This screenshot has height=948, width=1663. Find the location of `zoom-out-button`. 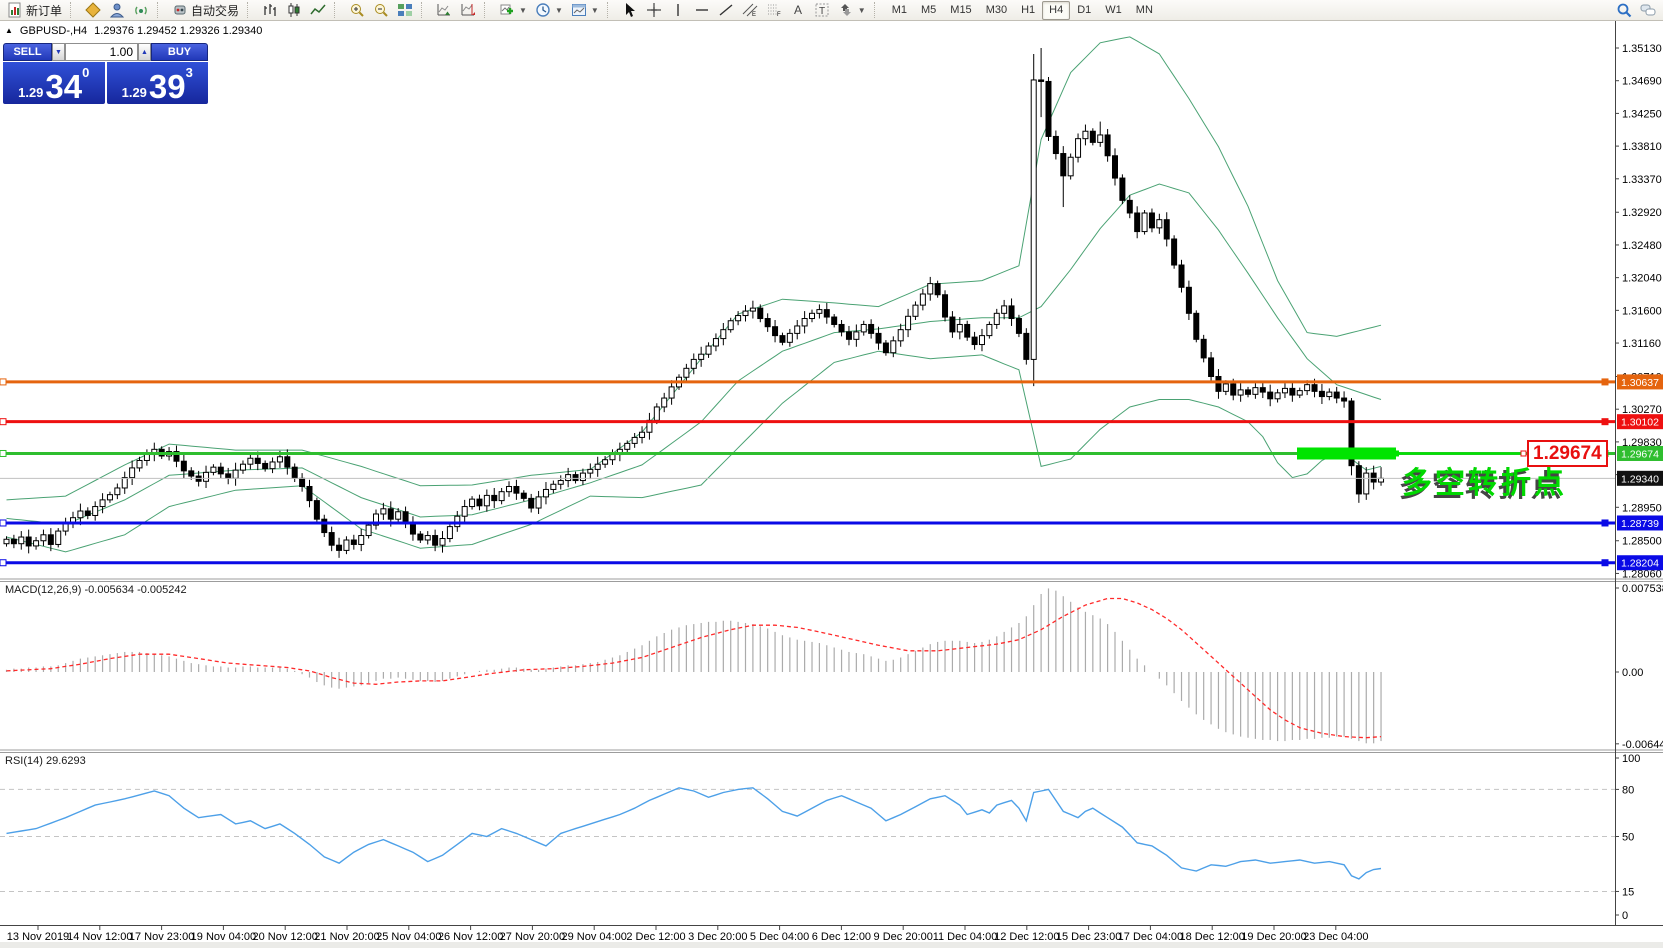

zoom-out-button is located at coordinates (381, 10).